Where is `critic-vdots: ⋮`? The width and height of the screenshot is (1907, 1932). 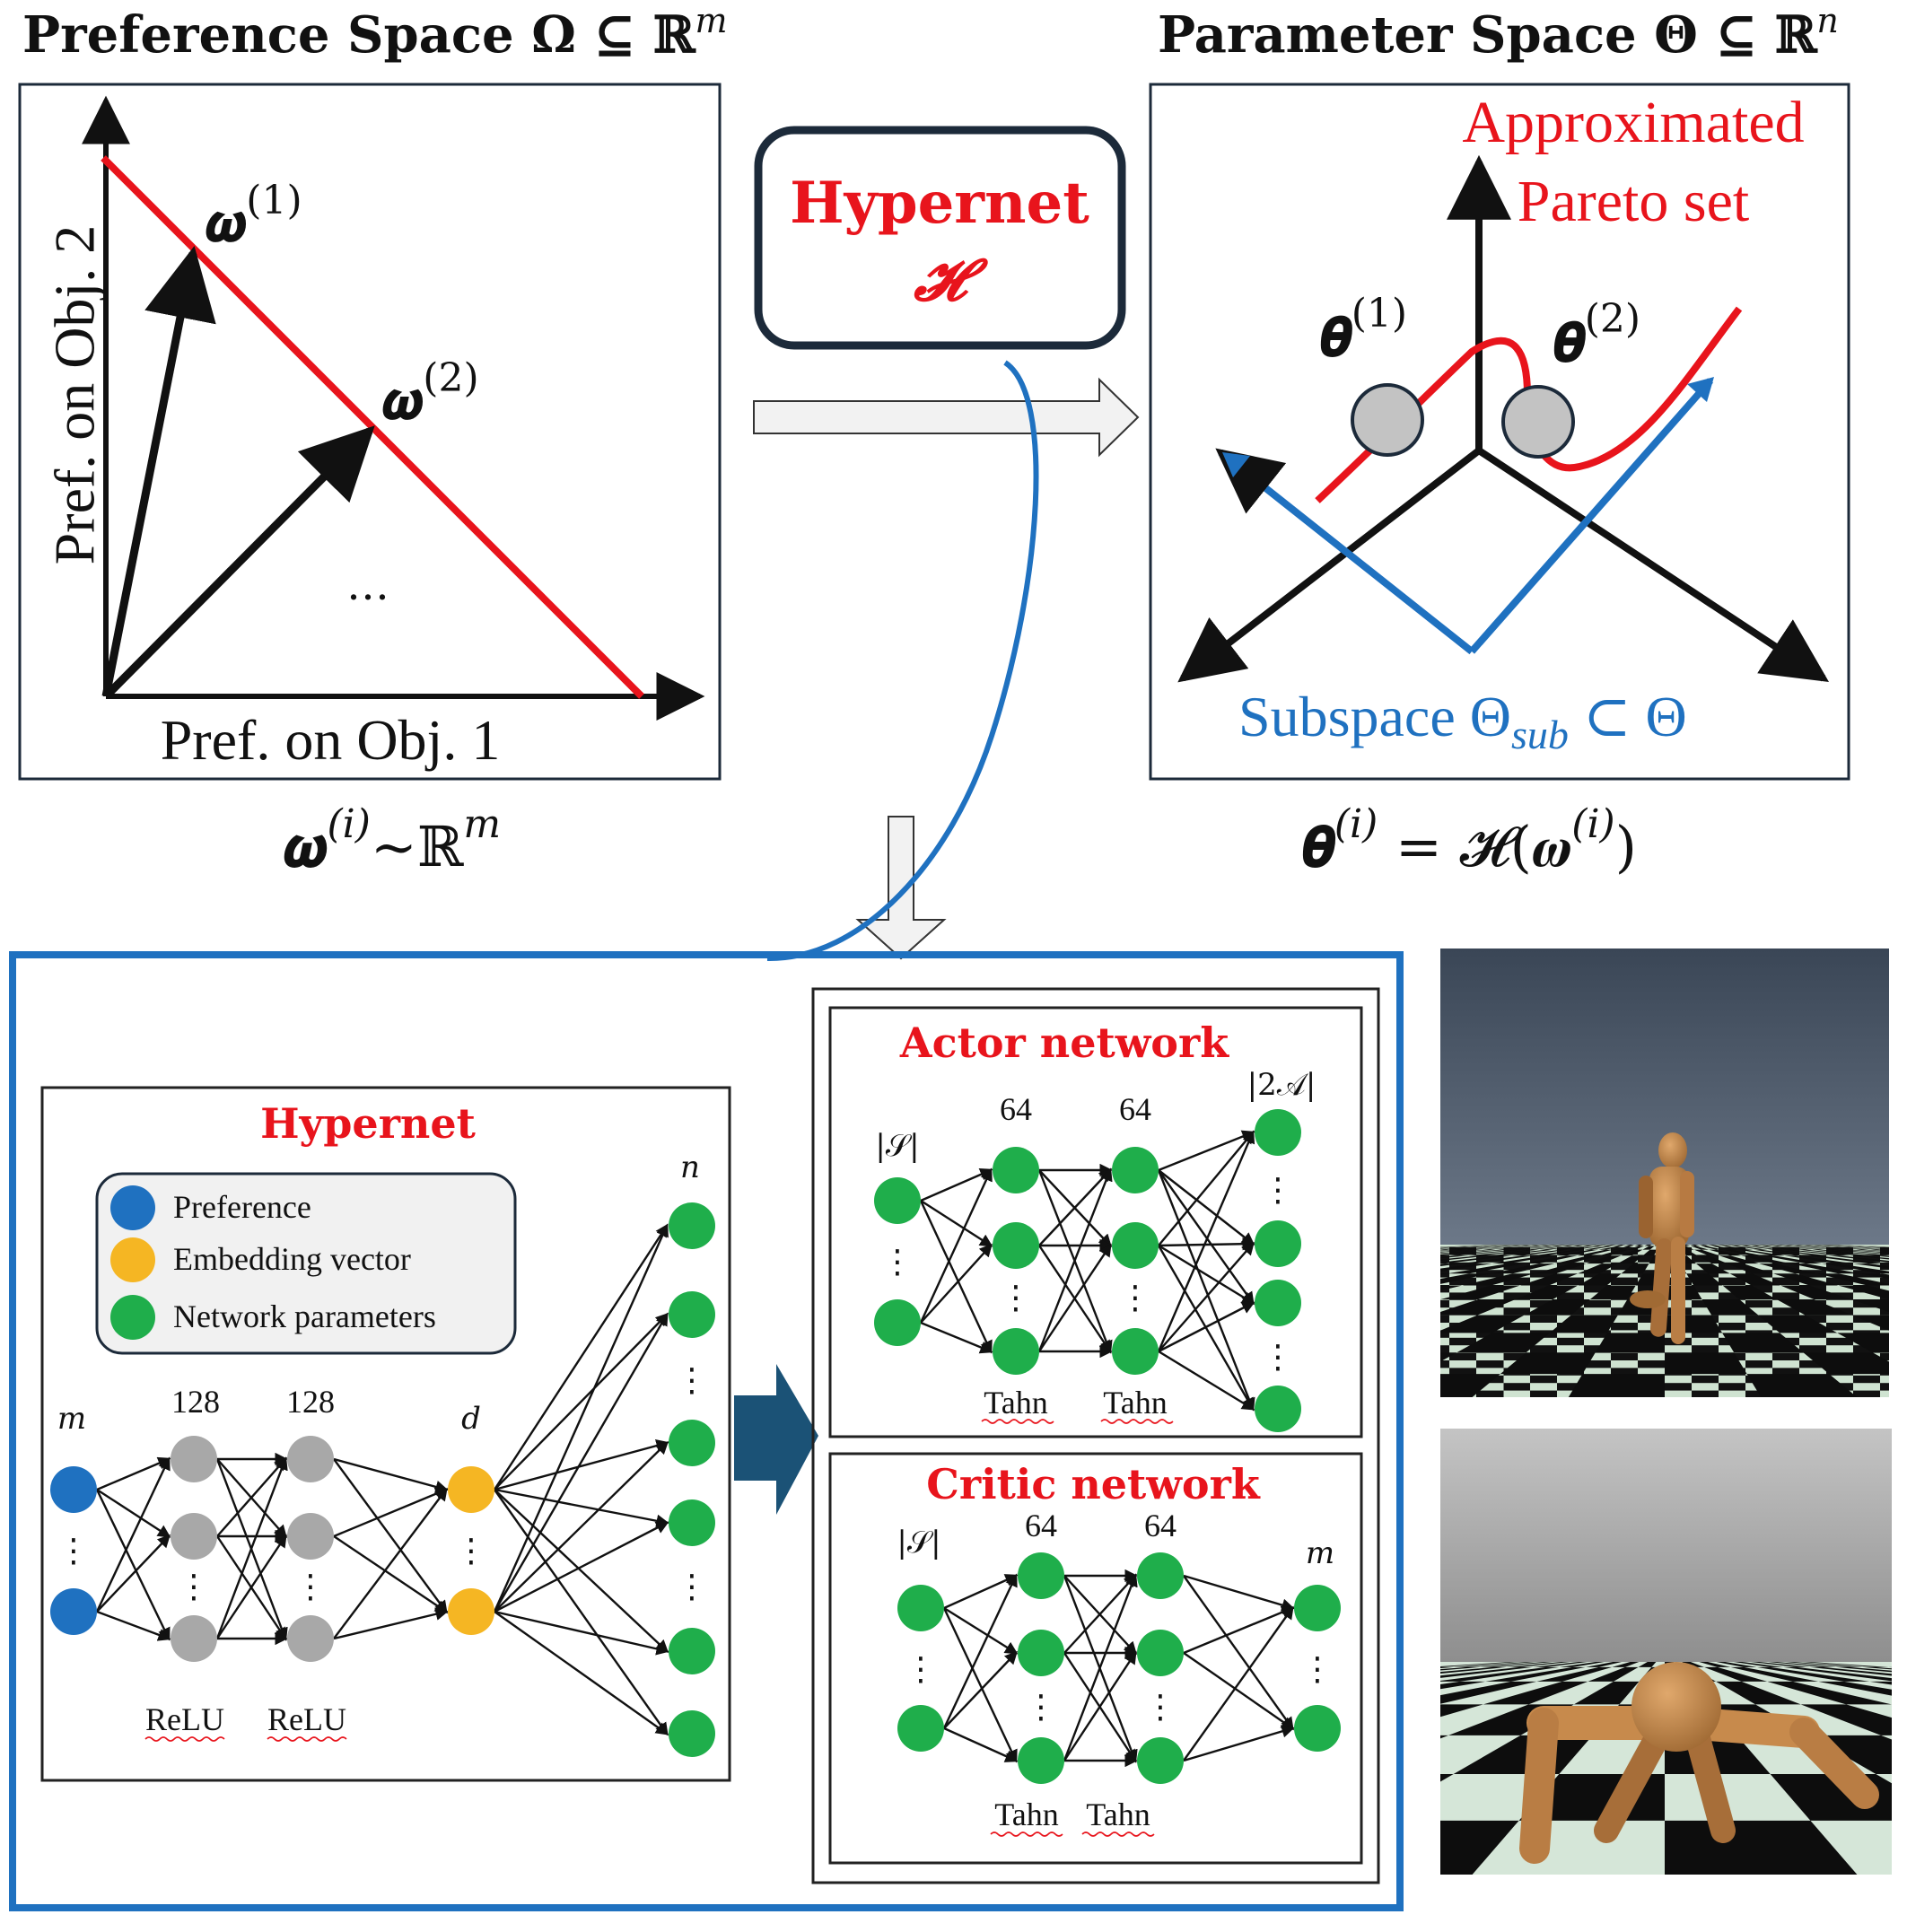
critic-vdots: ⋮ is located at coordinates (1161, 1708).